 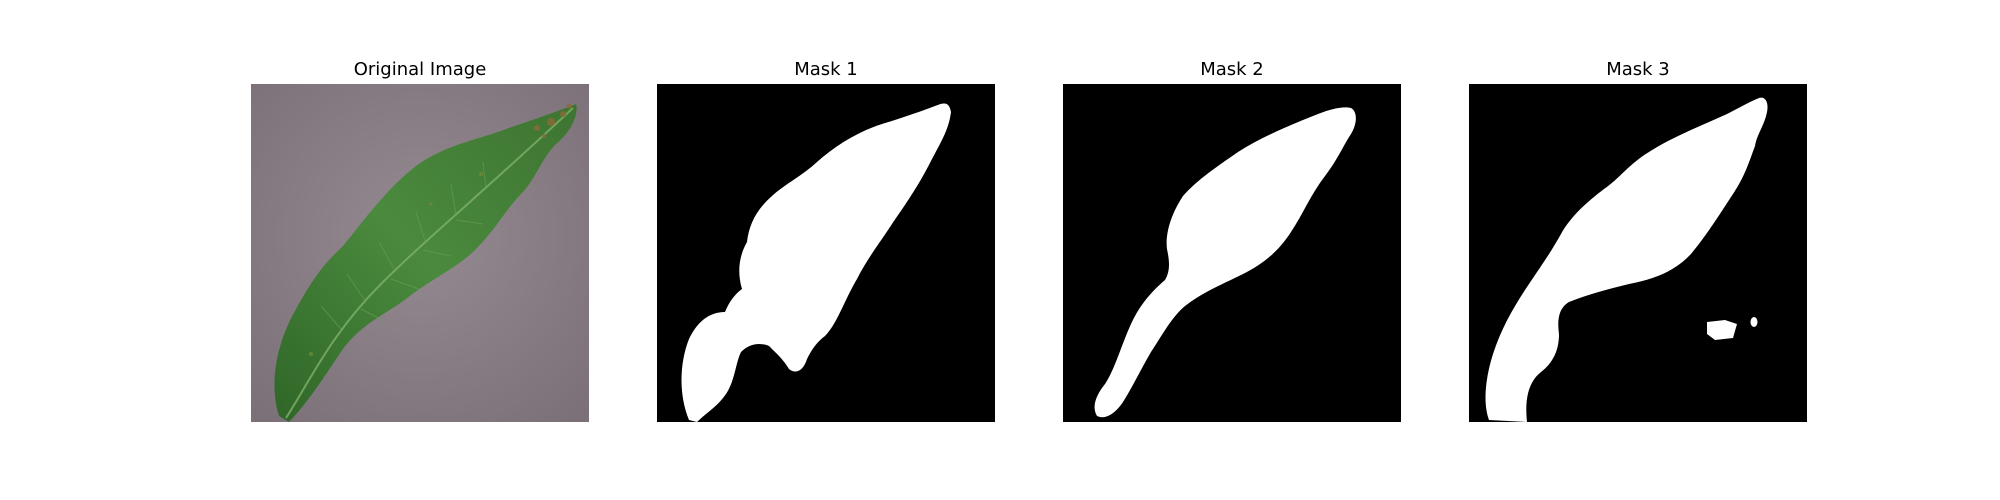 I want to click on panel-title-mask-2: Mask 2, so click(x=1232, y=69).